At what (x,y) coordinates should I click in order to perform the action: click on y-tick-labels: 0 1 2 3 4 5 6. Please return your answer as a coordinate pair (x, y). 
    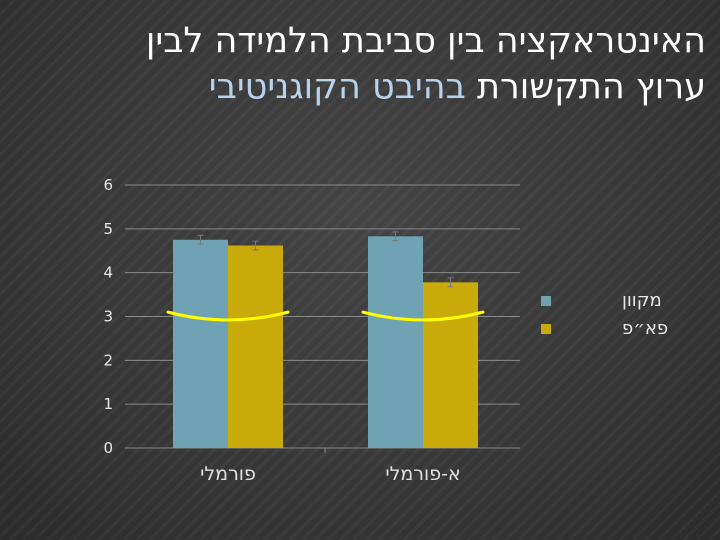
    Looking at the image, I should click on (108, 316).